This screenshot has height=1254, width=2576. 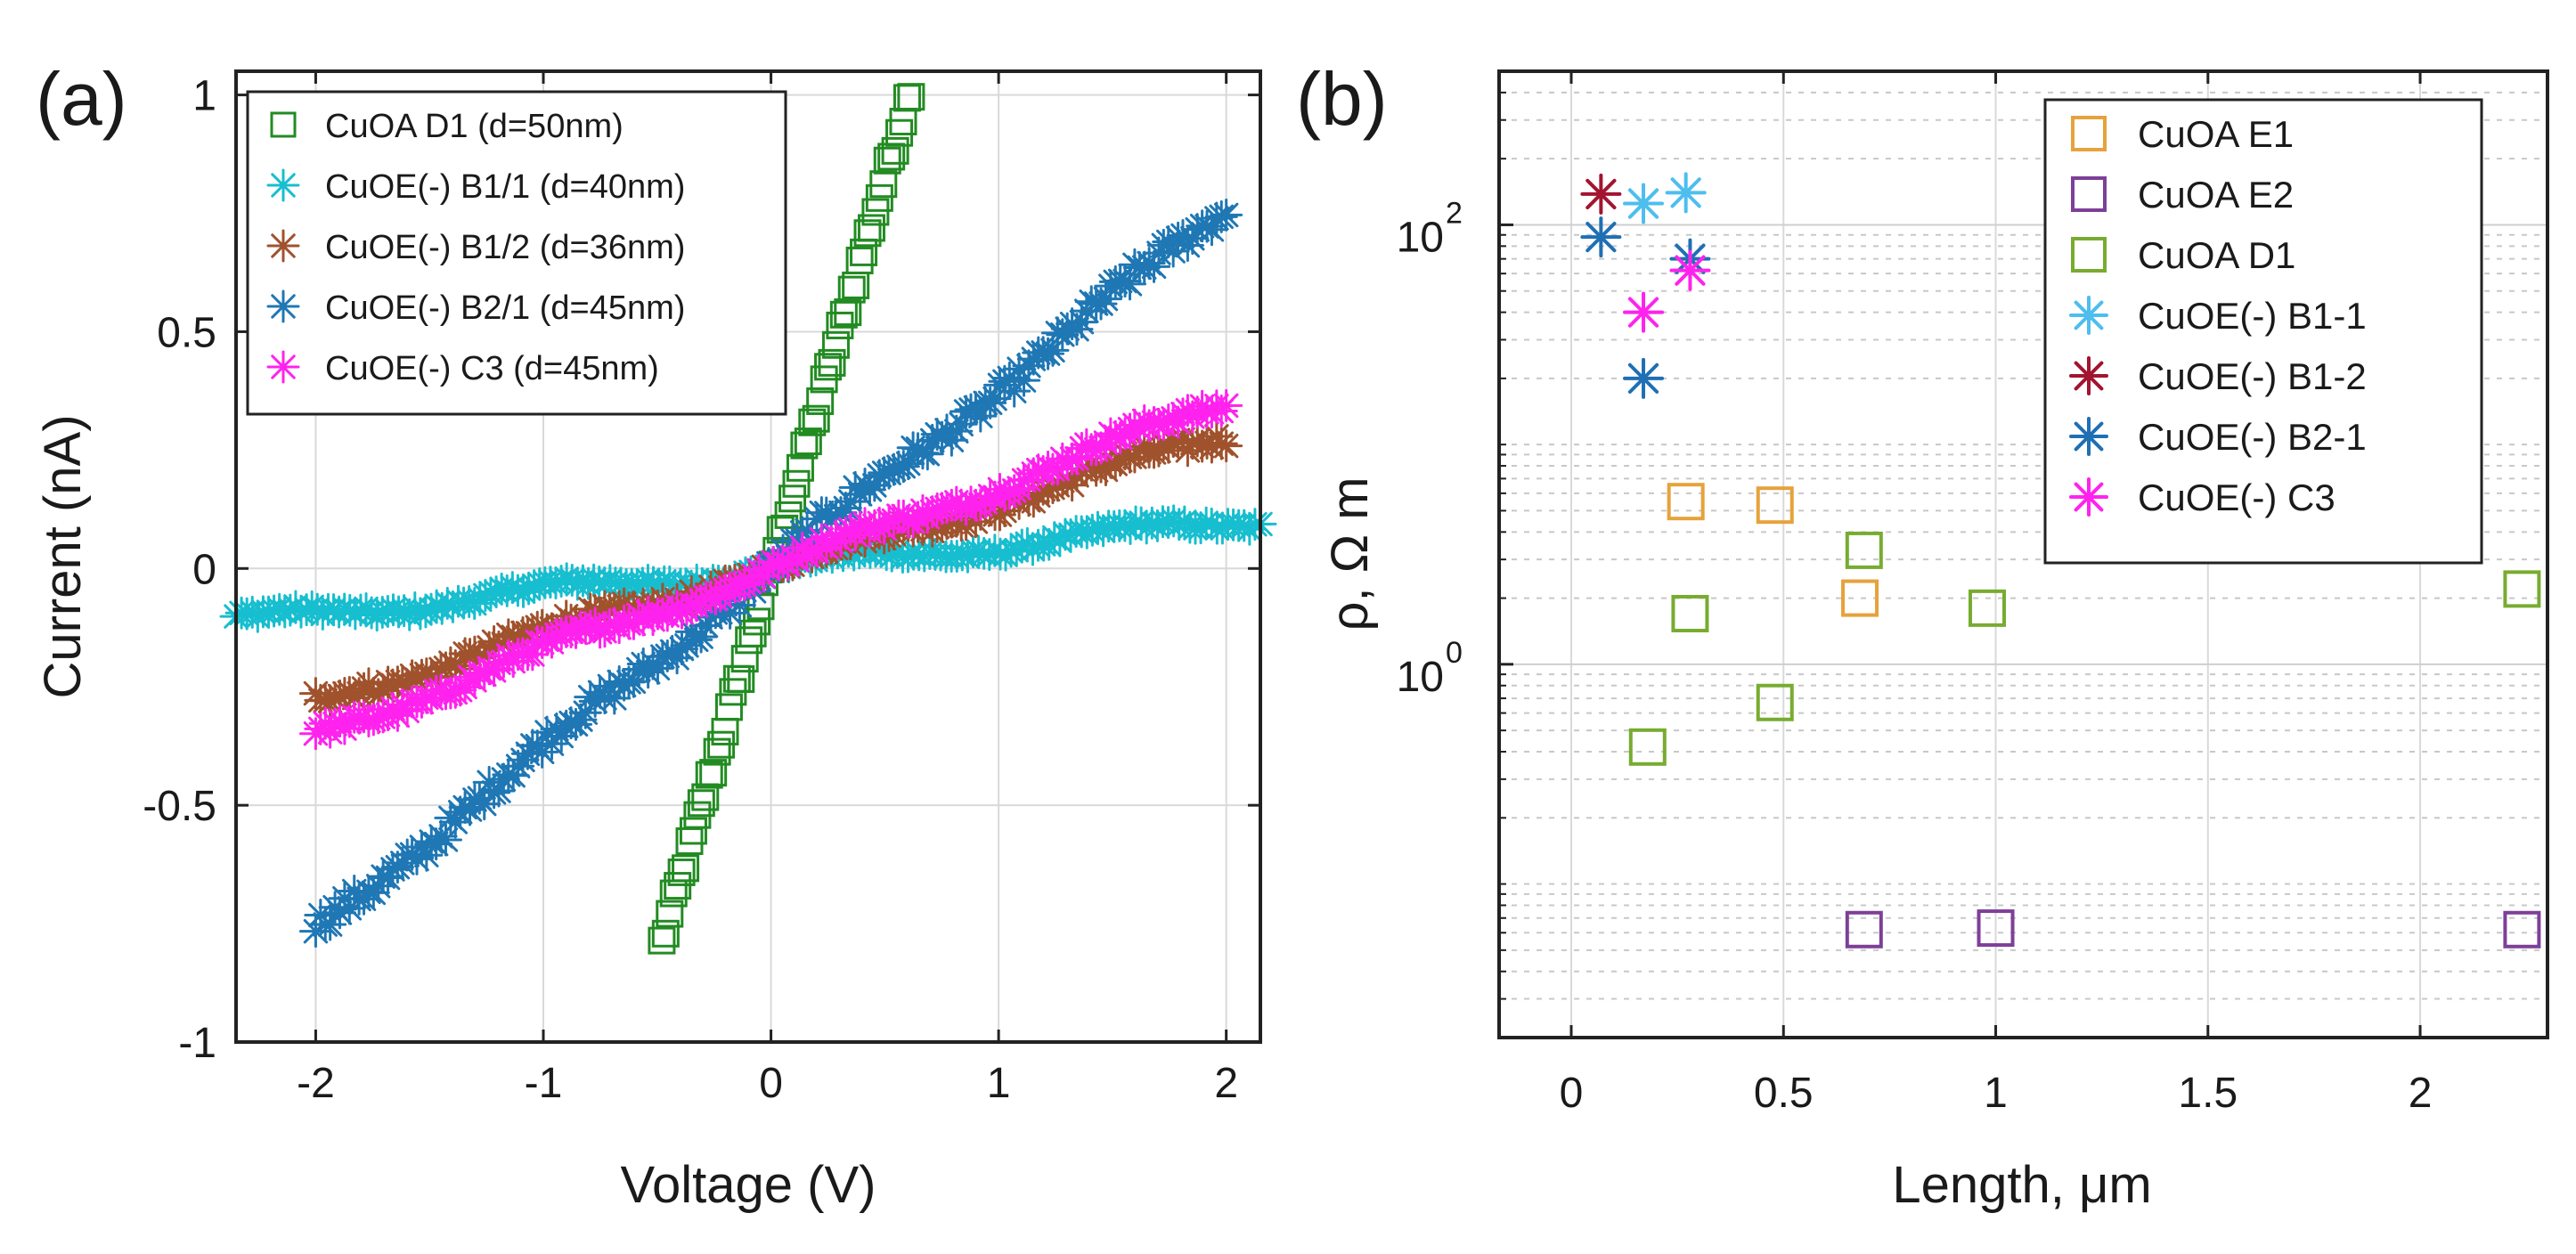 What do you see at coordinates (63, 556) in the screenshot?
I see `panel-a-ylabel: Current (nA)` at bounding box center [63, 556].